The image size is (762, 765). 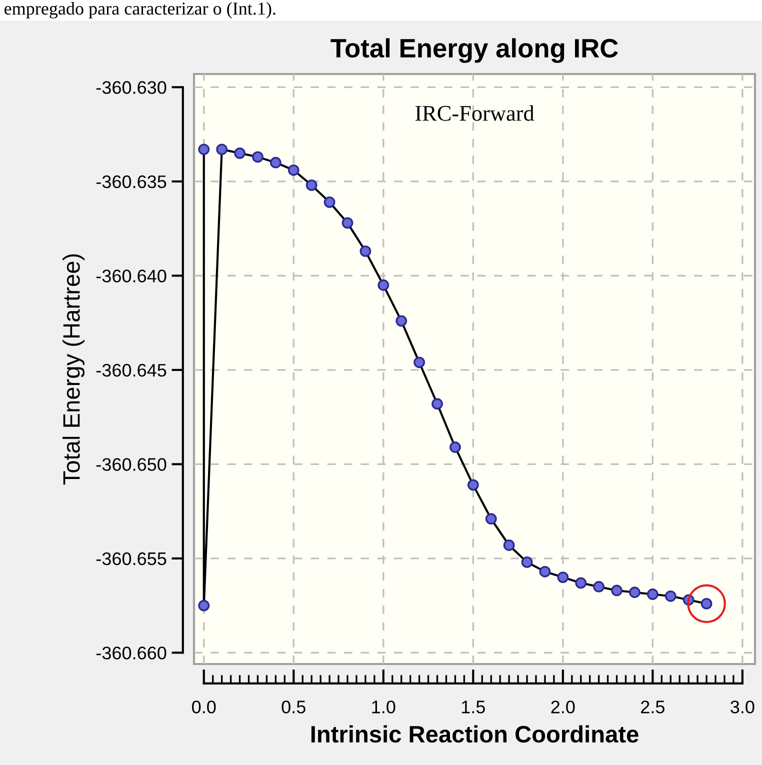 I want to click on x-tick-label: 3.0, so click(x=742, y=707).